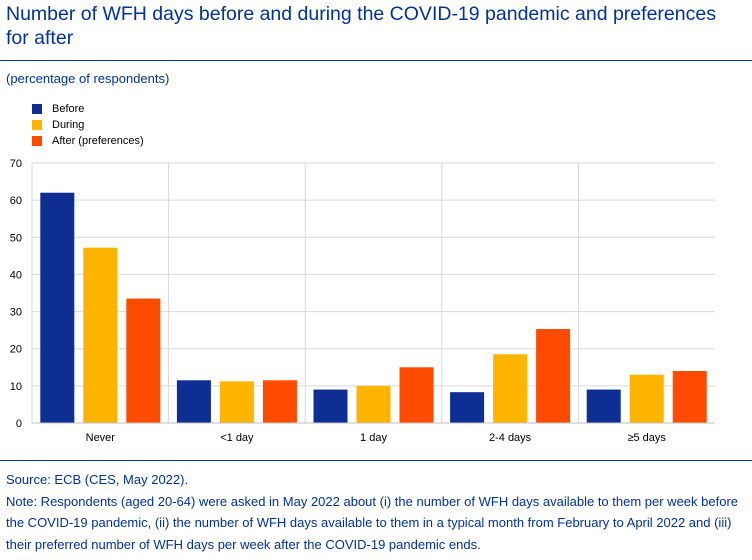  What do you see at coordinates (37, 141) in the screenshot?
I see `legend-swatch-after` at bounding box center [37, 141].